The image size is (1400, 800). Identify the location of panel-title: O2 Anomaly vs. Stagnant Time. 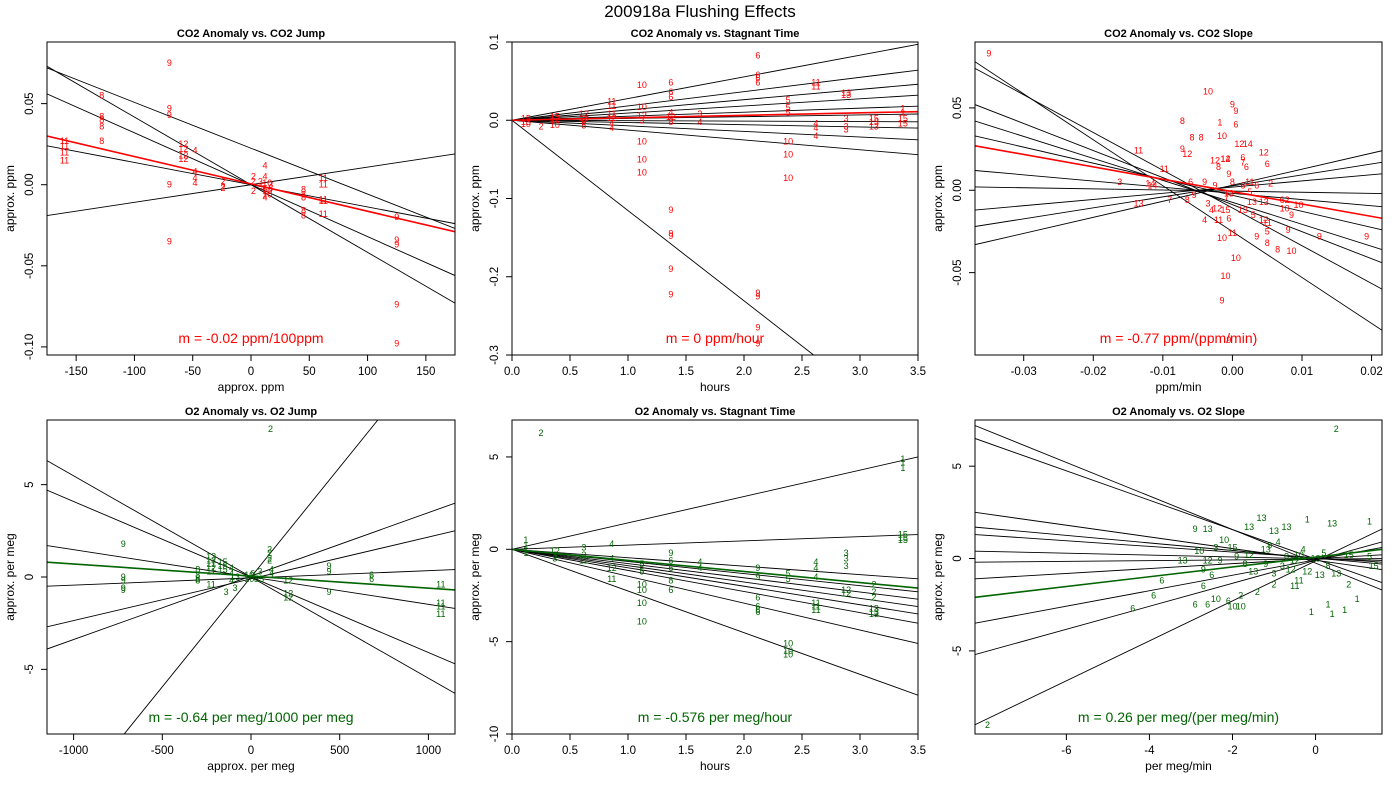
(715, 412).